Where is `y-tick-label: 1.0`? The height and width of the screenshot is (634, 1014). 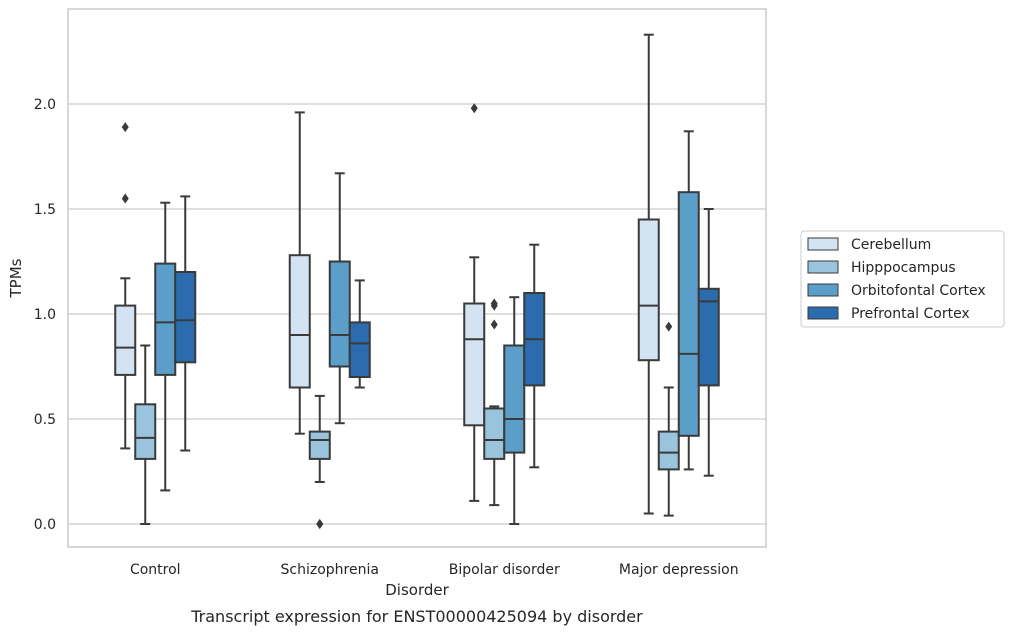 y-tick-label: 1.0 is located at coordinates (45, 315).